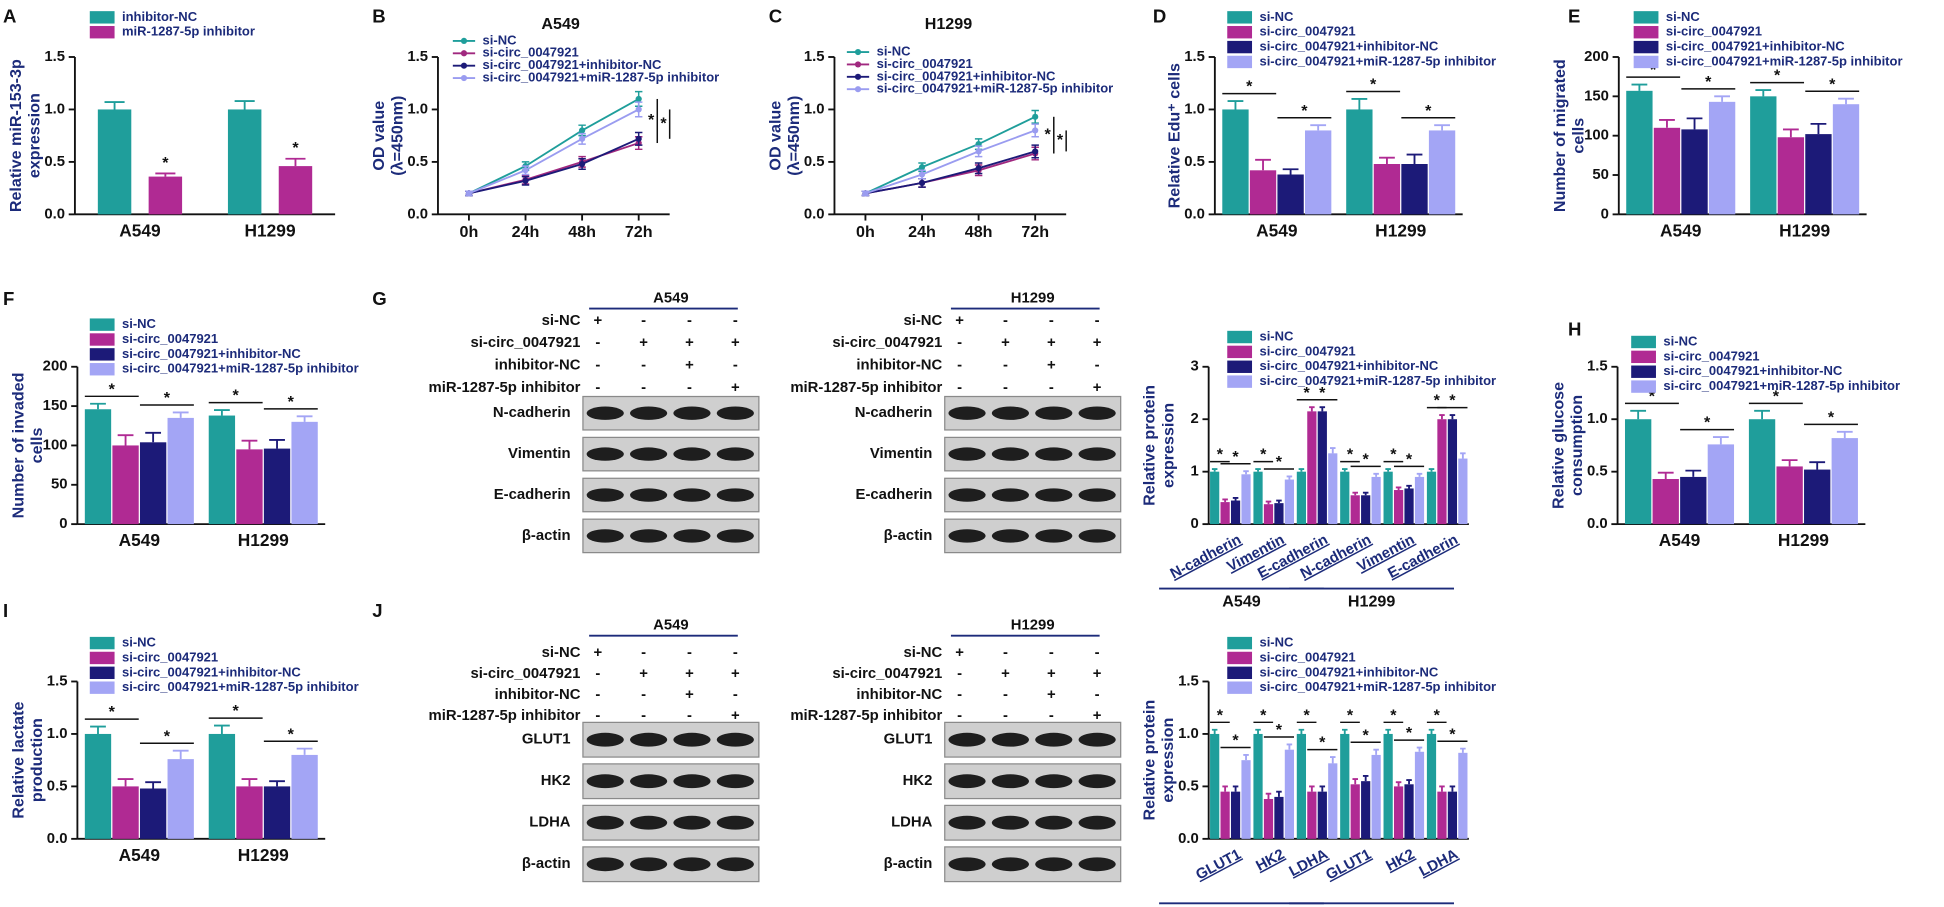  I want to click on condition-label: inhibitor-NC, so click(538, 365).